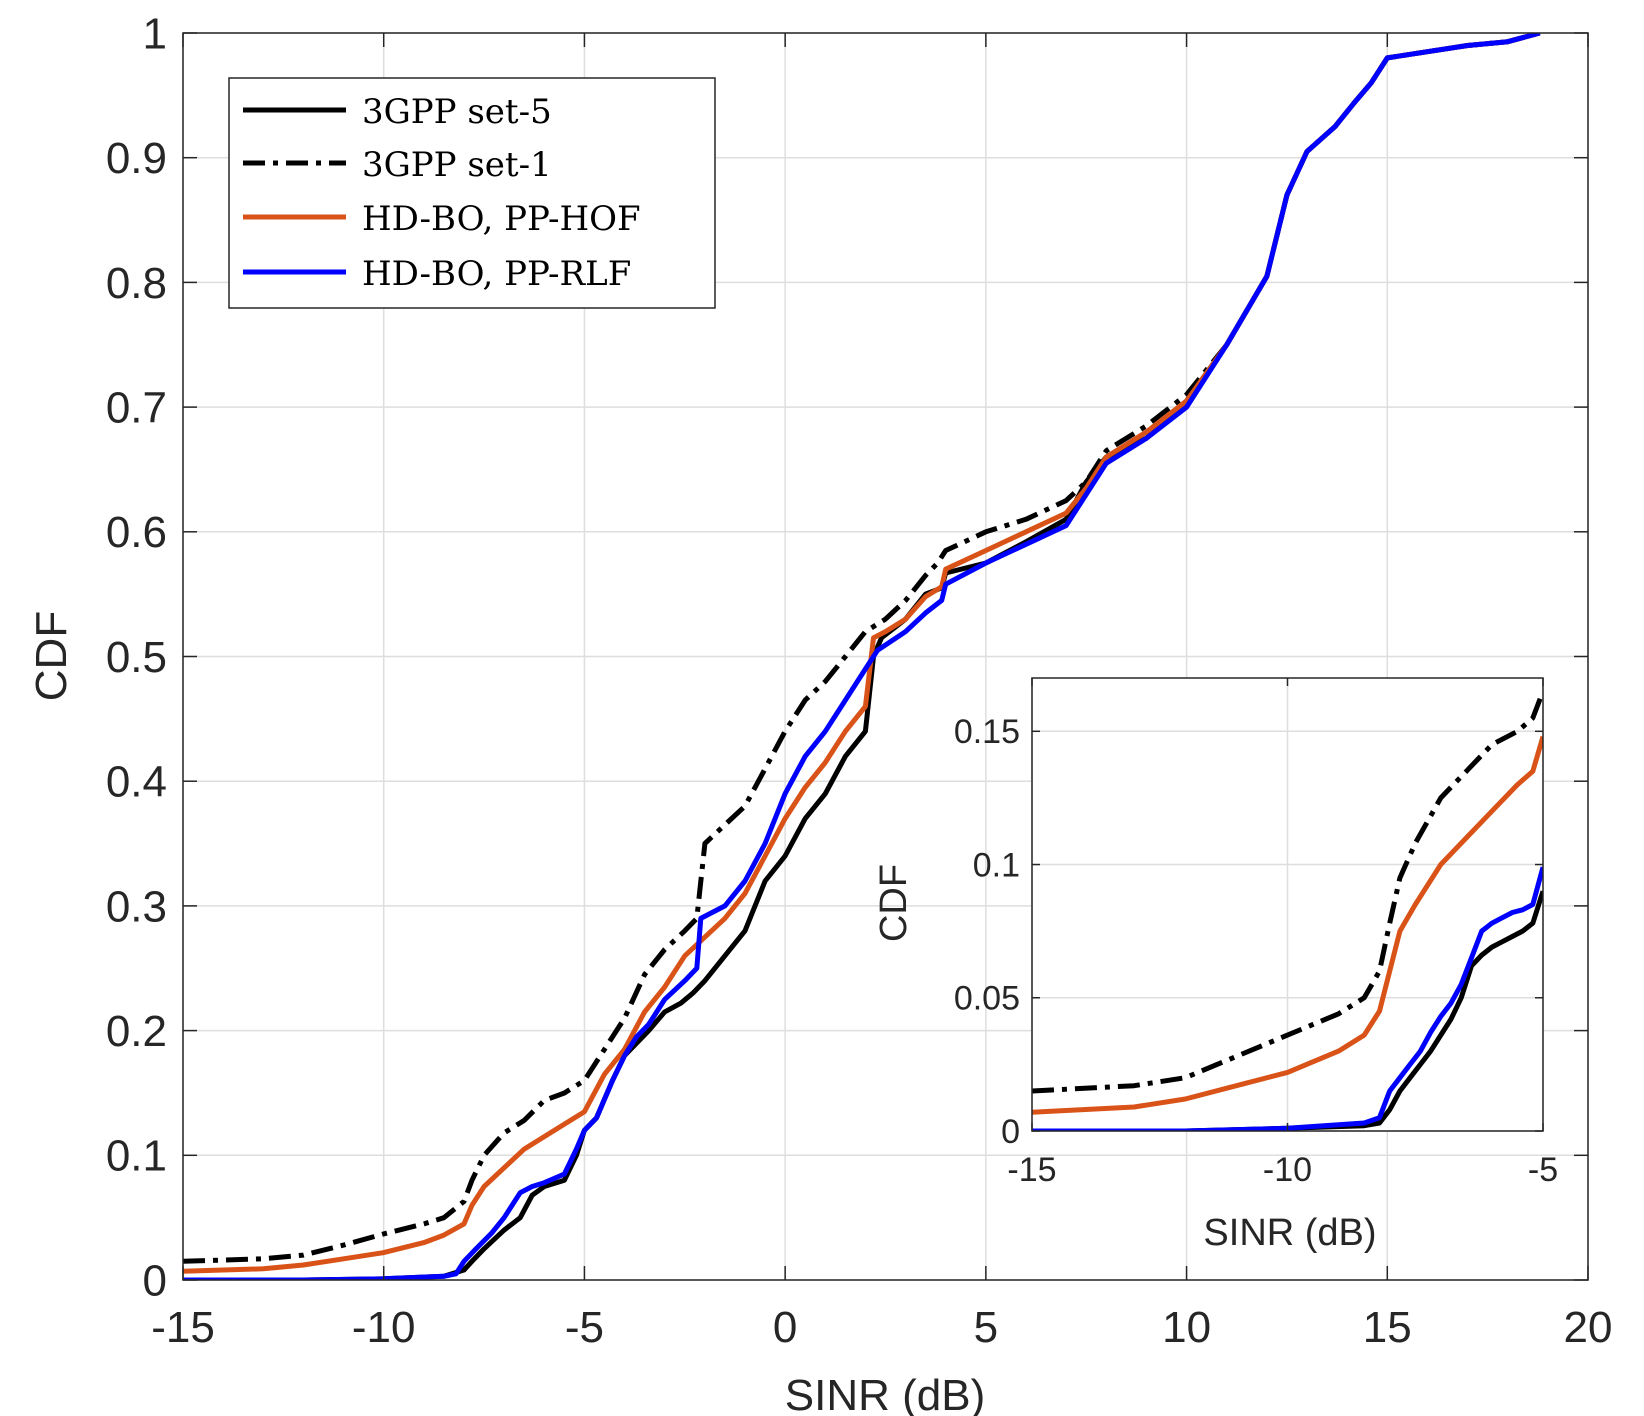  Describe the element at coordinates (136, 657) in the screenshot. I see `main-y-tick-label: 0.5` at that location.